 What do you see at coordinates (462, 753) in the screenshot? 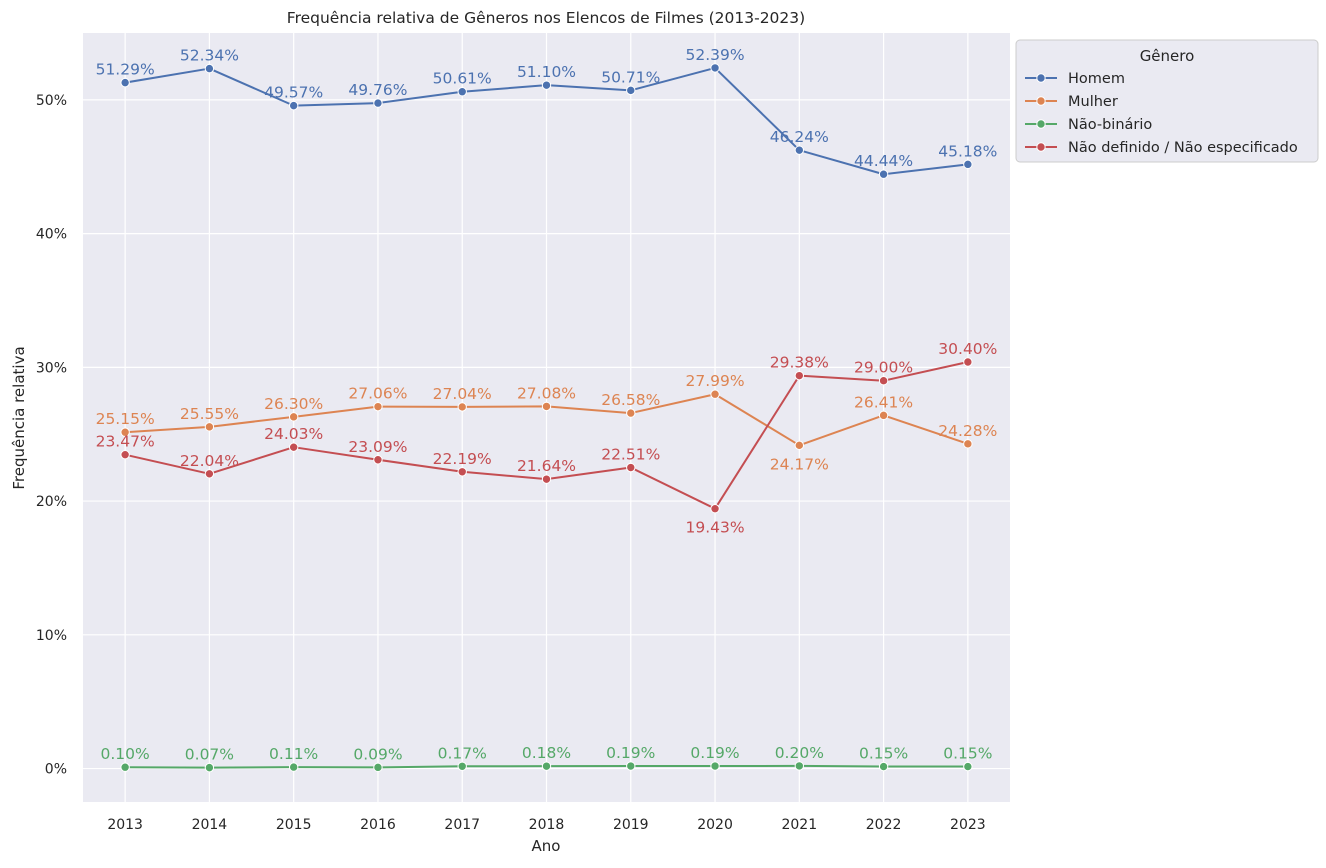
I see `data-label: 0.17%` at bounding box center [462, 753].